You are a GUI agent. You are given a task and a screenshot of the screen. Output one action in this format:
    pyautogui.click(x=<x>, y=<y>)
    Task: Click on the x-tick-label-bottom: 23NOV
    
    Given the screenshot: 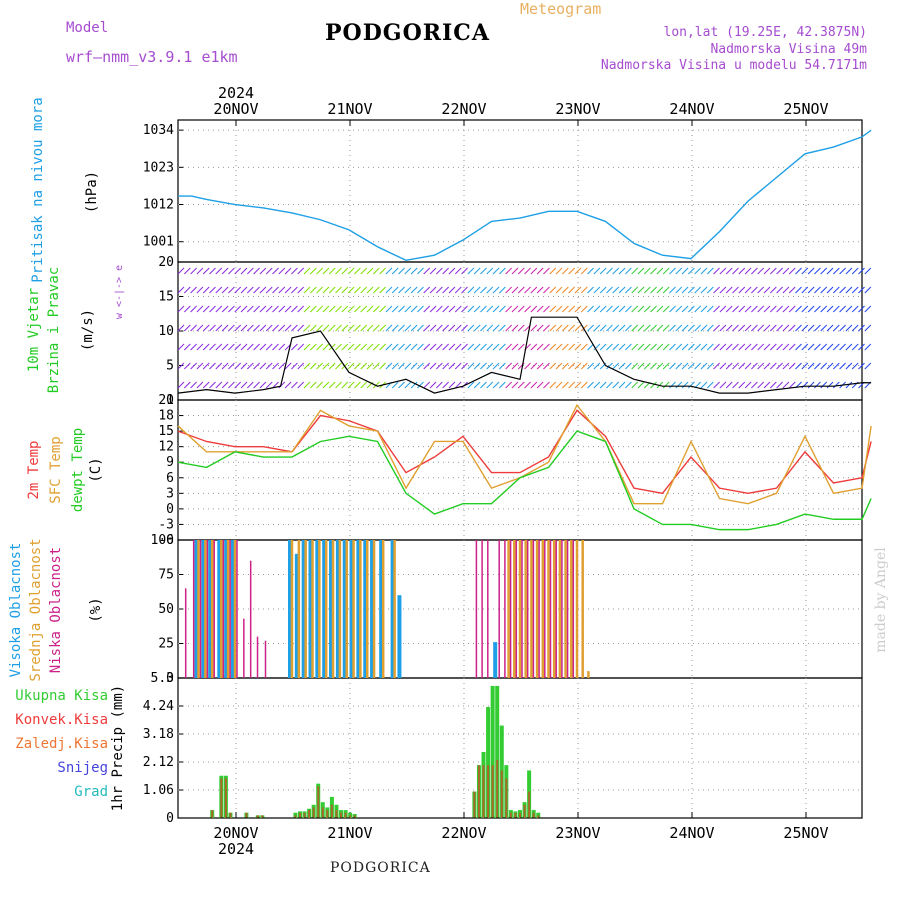 What is the action you would take?
    pyautogui.click(x=577, y=833)
    